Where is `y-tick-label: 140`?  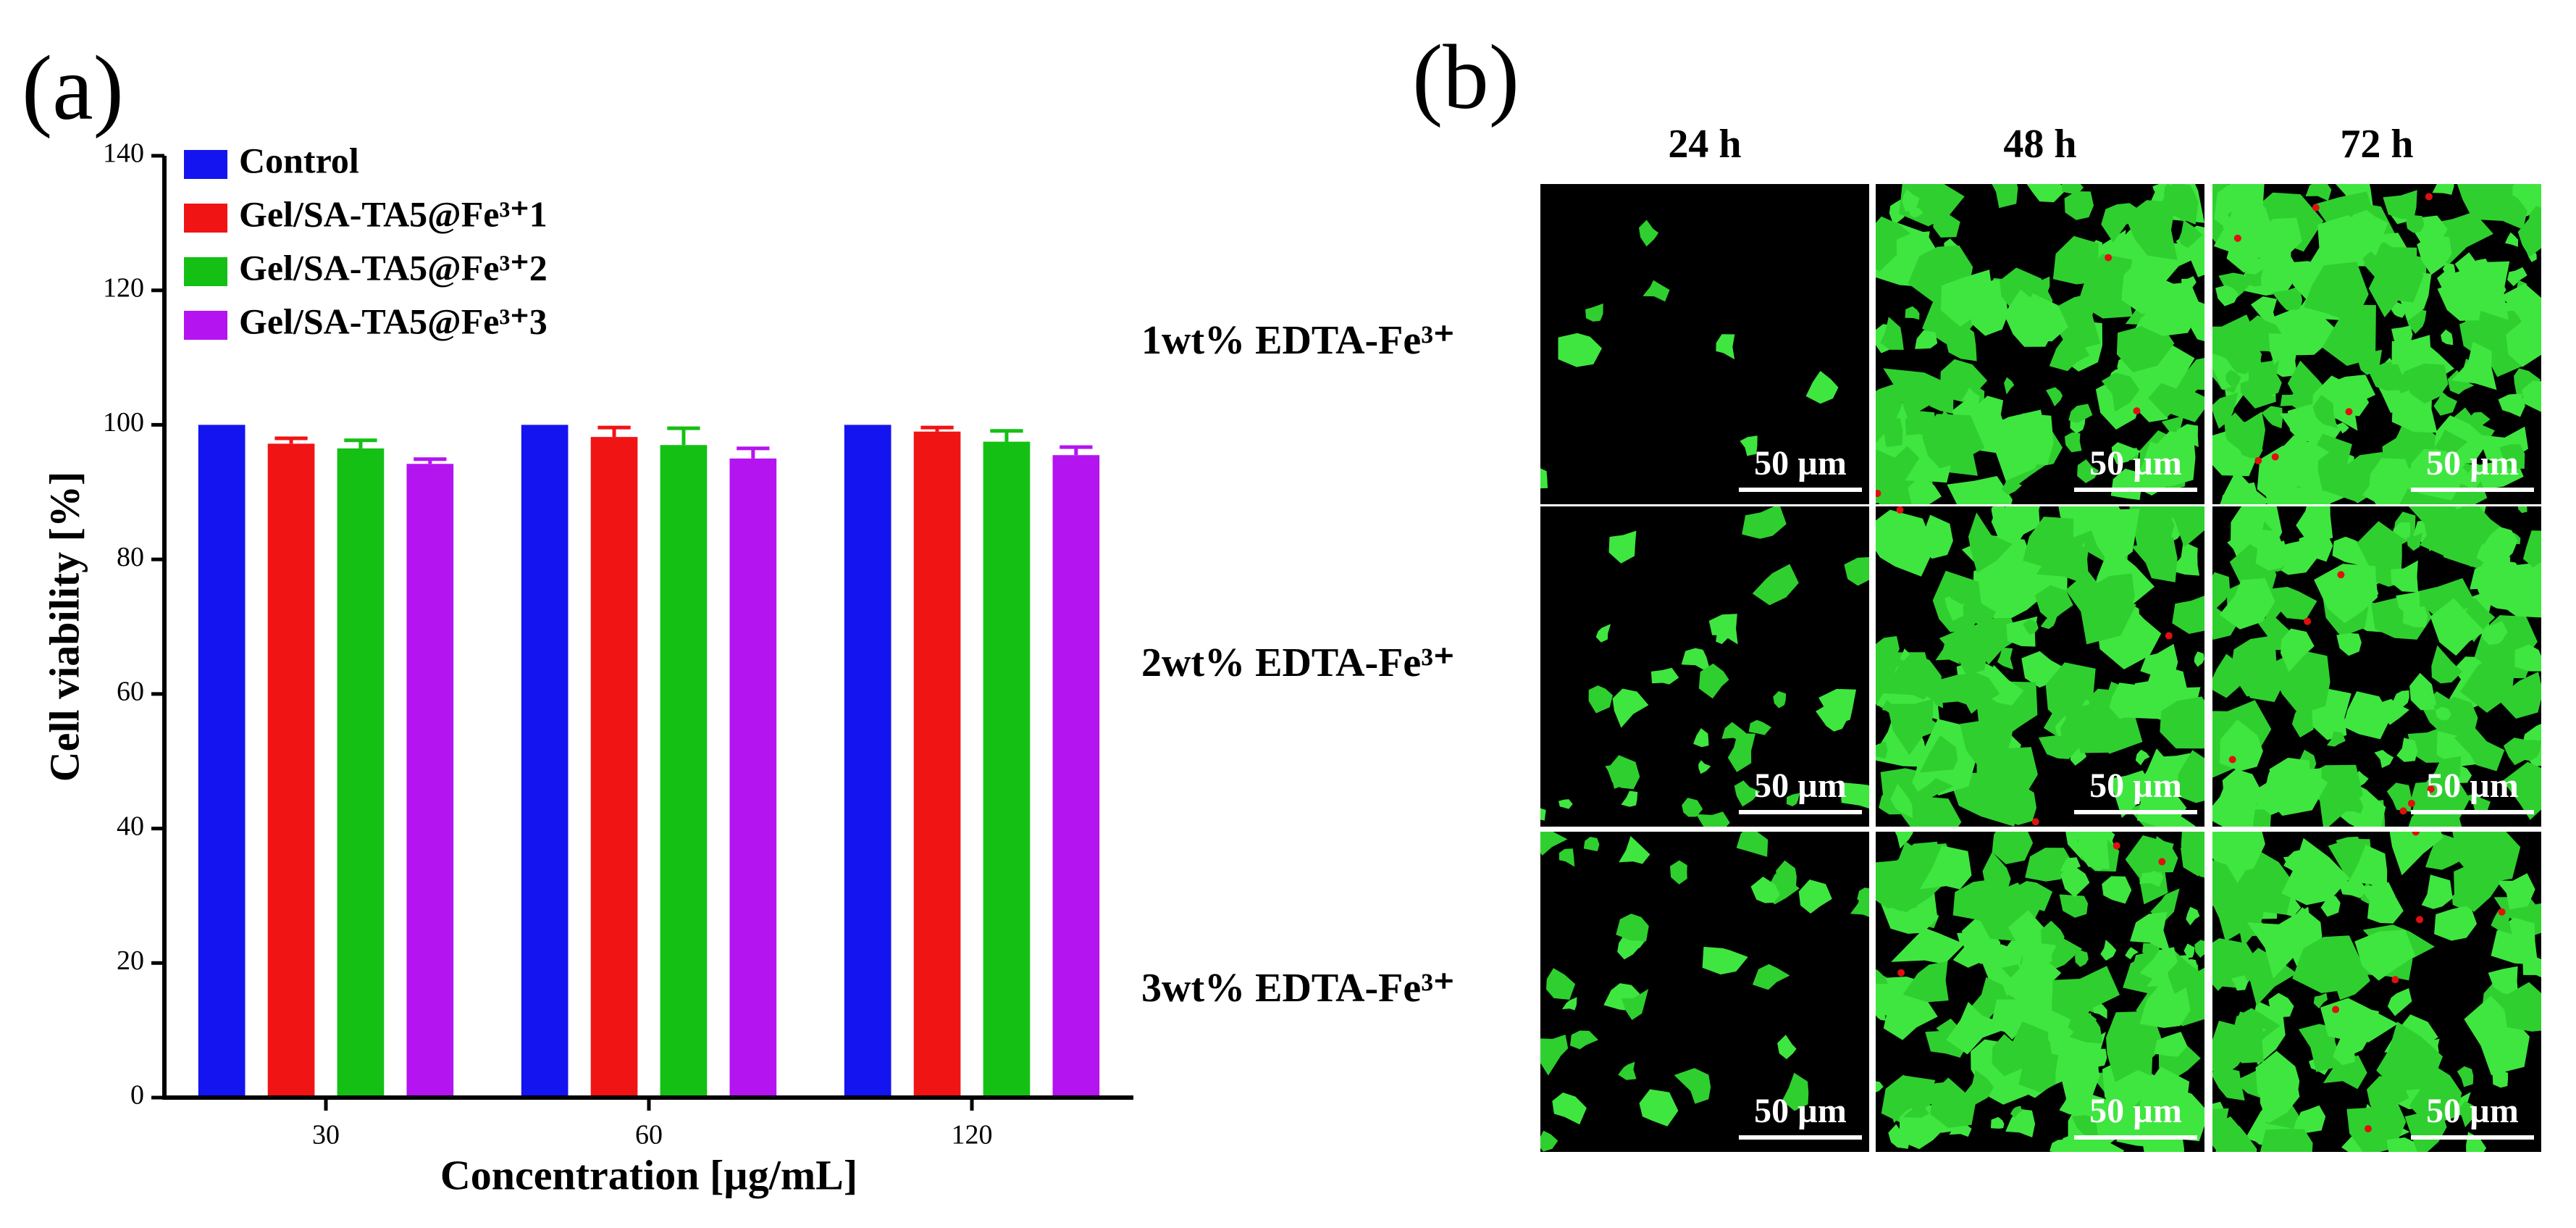
y-tick-label: 140 is located at coordinates (123, 153).